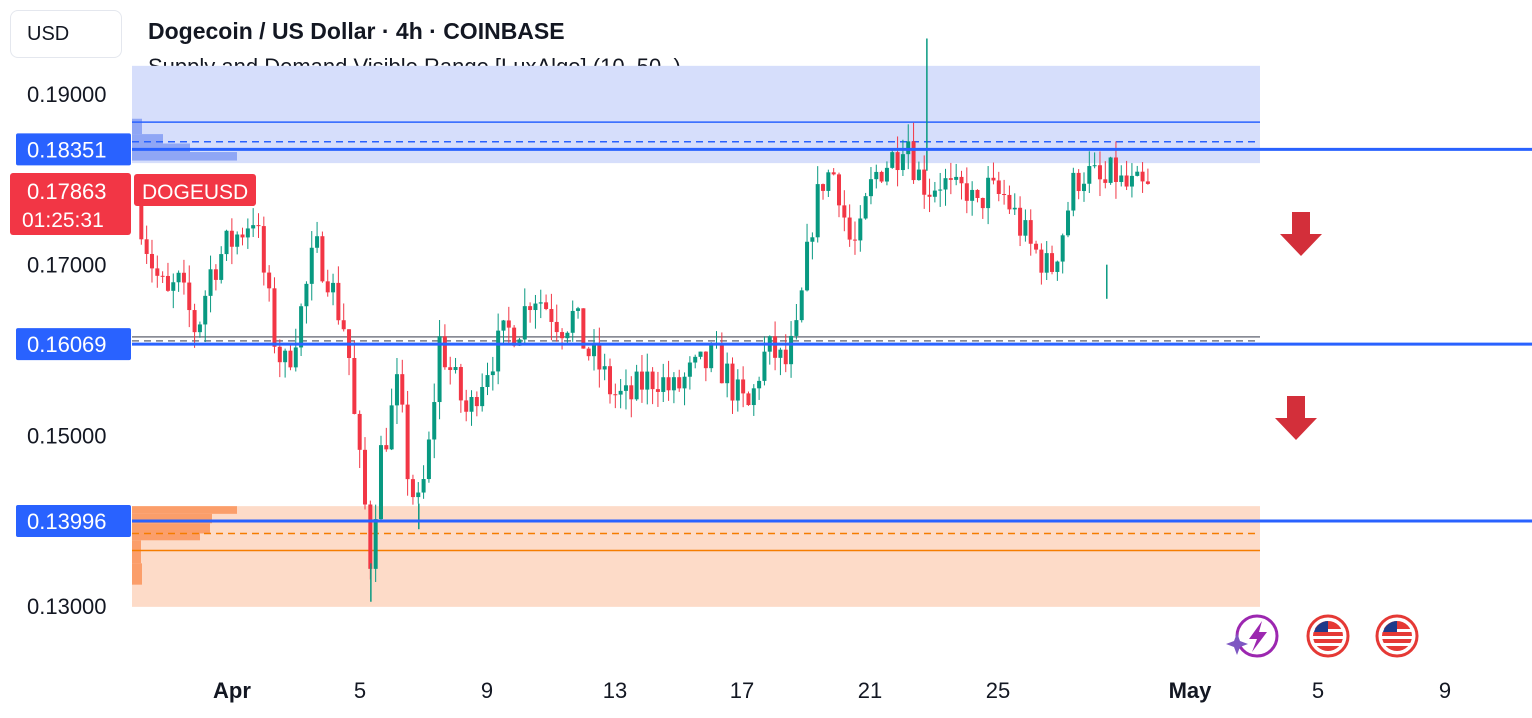 This screenshot has width=1532, height=718. I want to click on candle-countdown: 01:25:31, so click(63, 220).